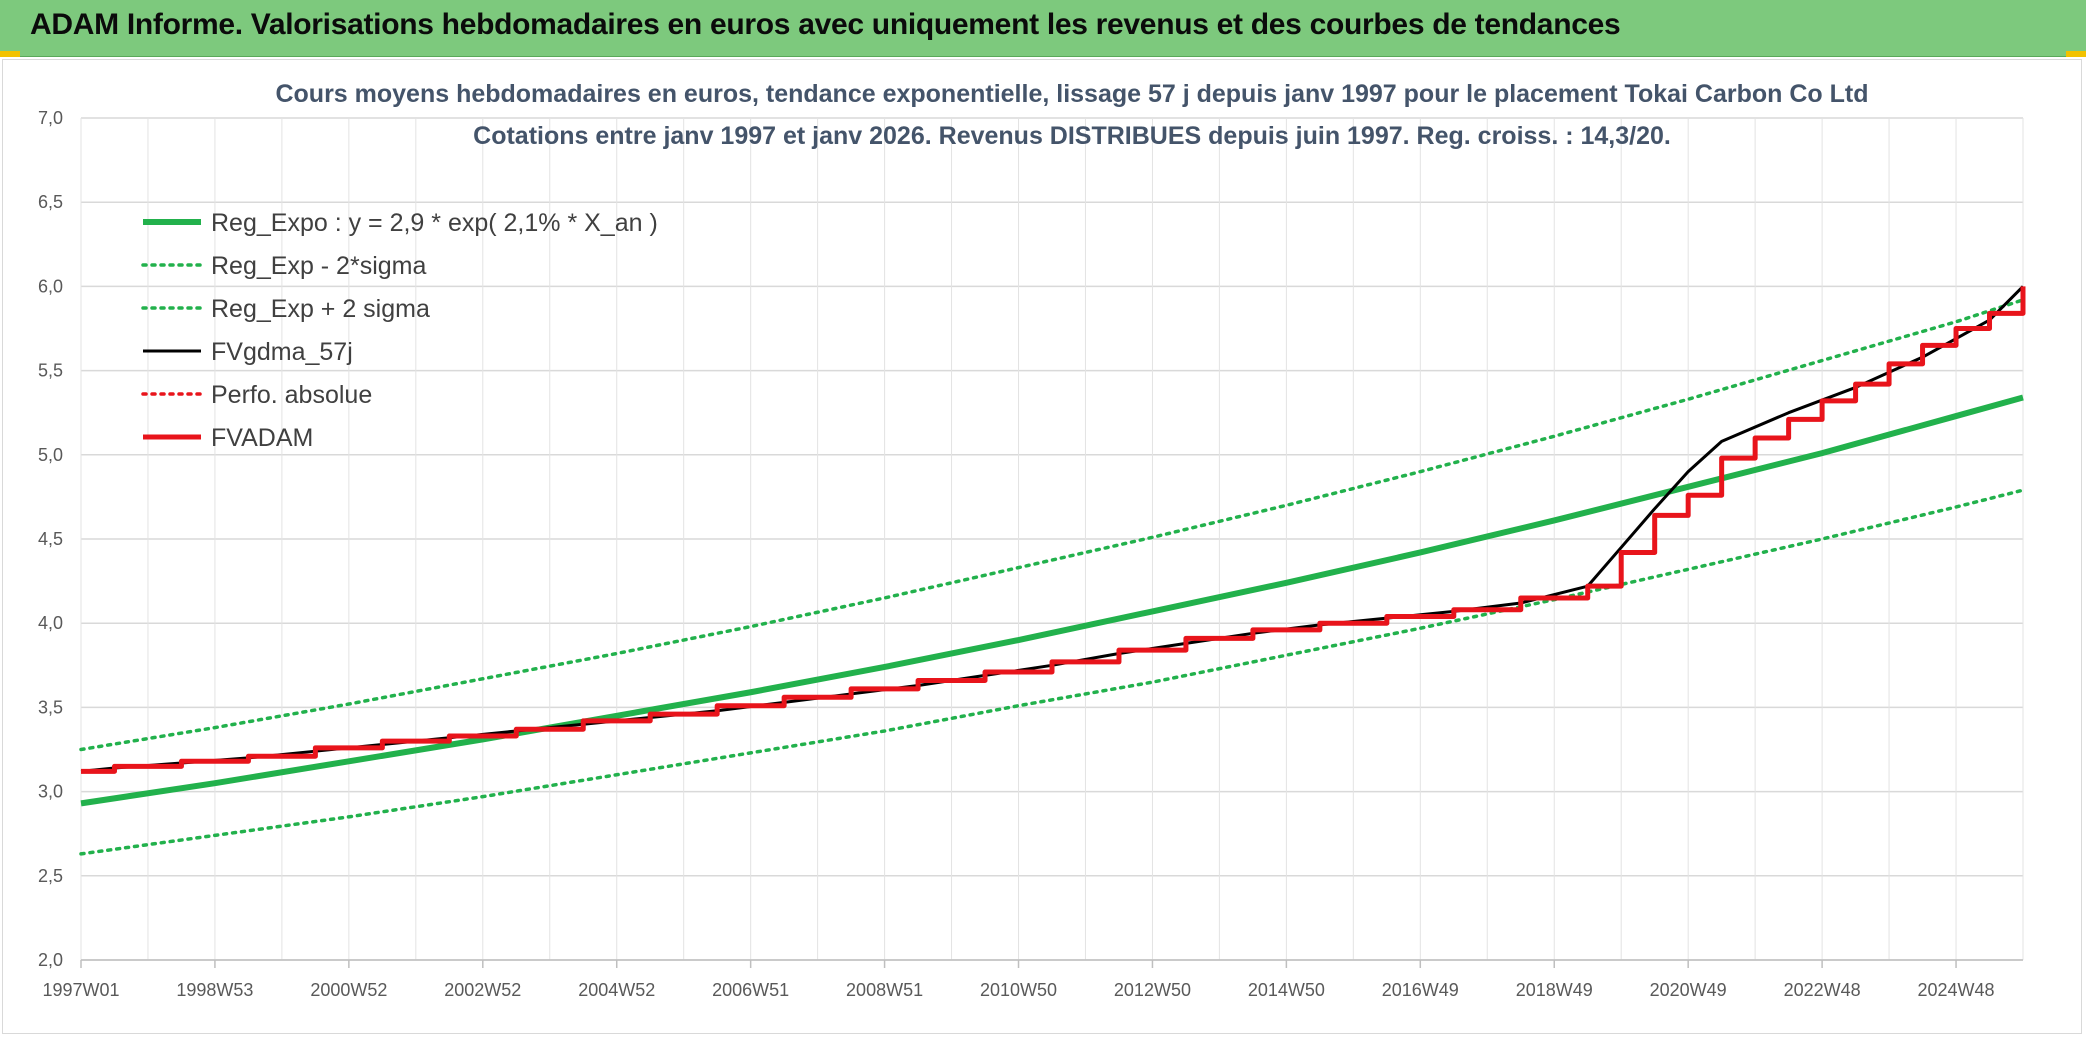 This screenshot has height=1038, width=2086. What do you see at coordinates (262, 438) in the screenshot?
I see `legend-label-5: FVADAM` at bounding box center [262, 438].